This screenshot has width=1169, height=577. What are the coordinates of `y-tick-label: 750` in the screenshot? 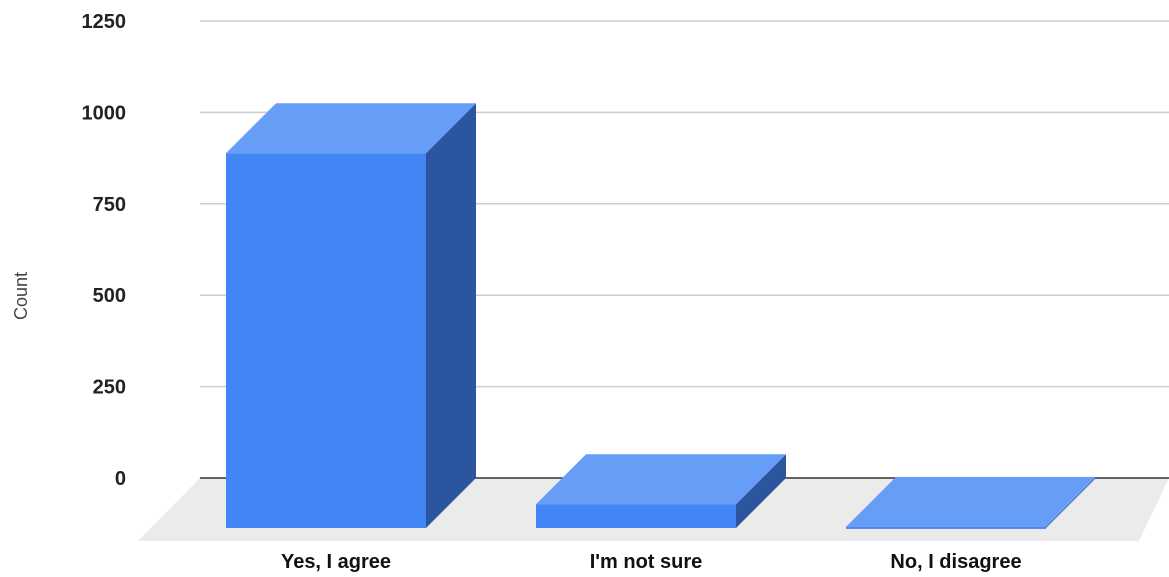 It's located at (109, 205).